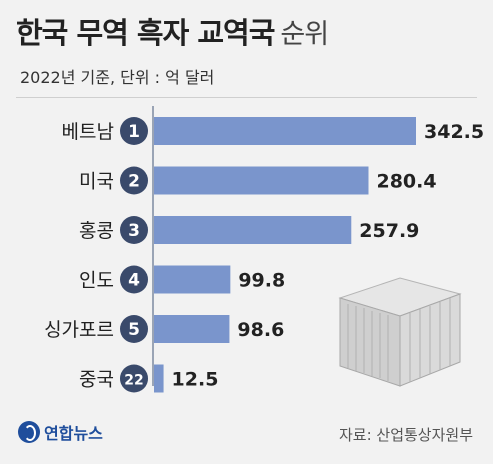  I want to click on category-label-3: 인도, so click(96, 281).